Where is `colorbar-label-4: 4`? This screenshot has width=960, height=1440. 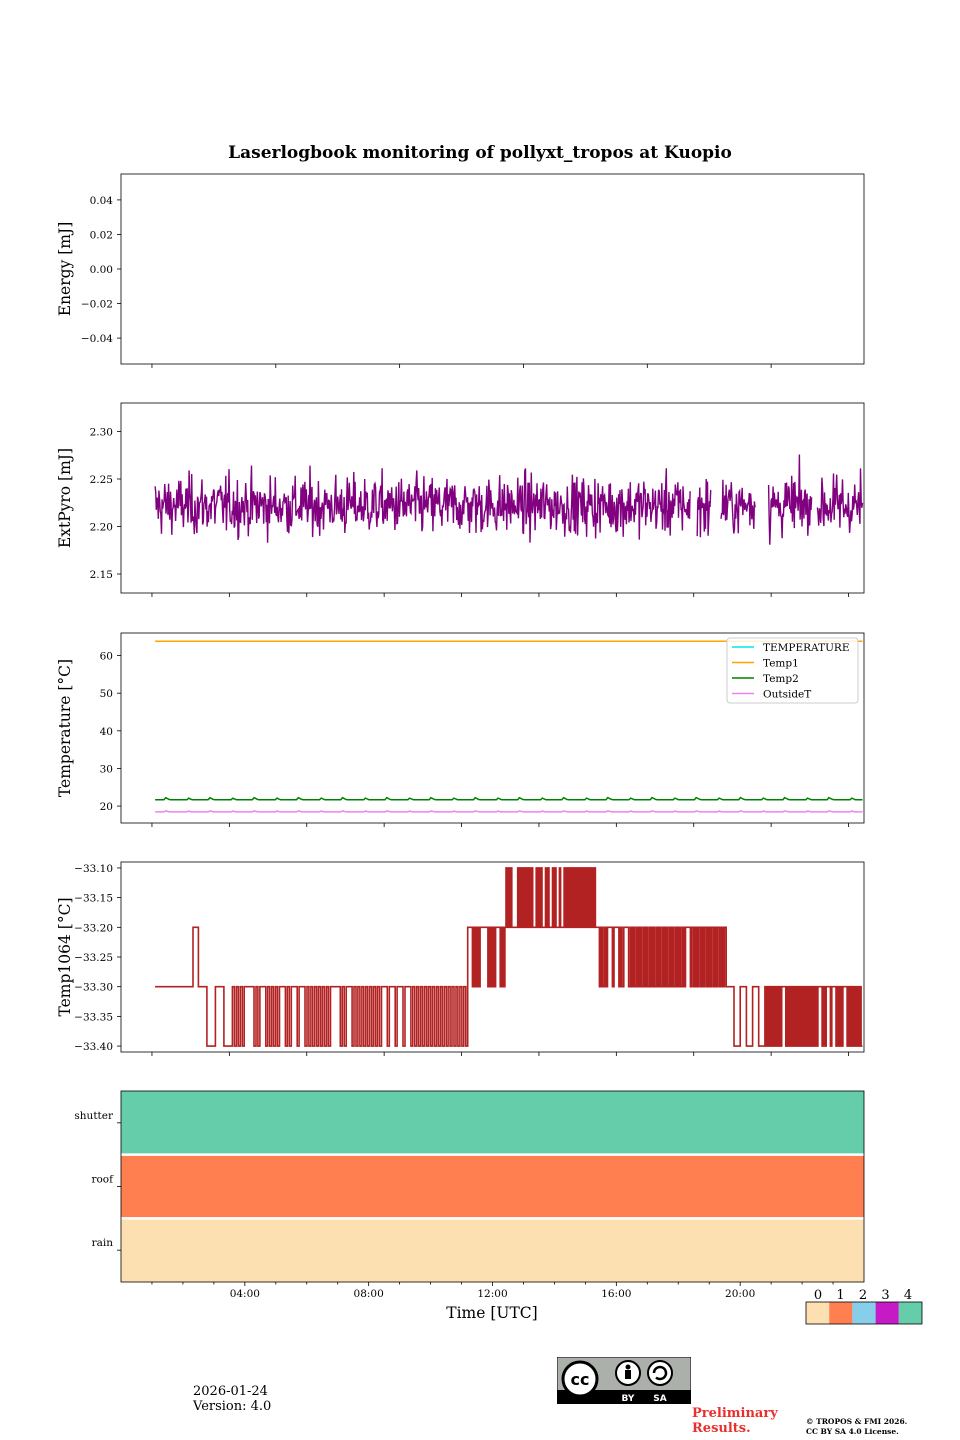 colorbar-label-4: 4 is located at coordinates (908, 1295).